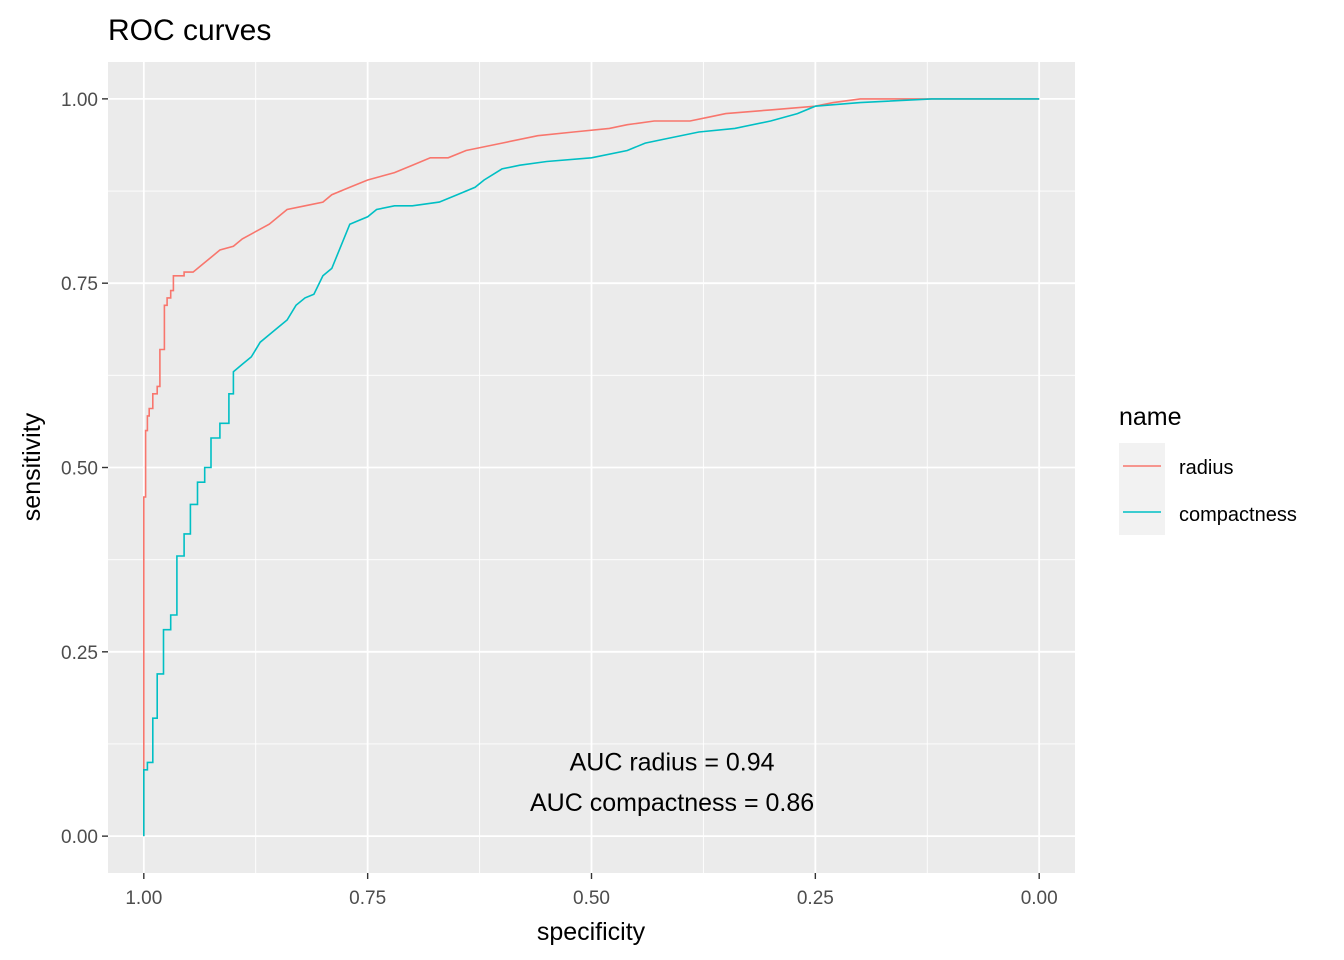 The height and width of the screenshot is (960, 1344). I want to click on legend: name radius compactness, so click(1208, 469).